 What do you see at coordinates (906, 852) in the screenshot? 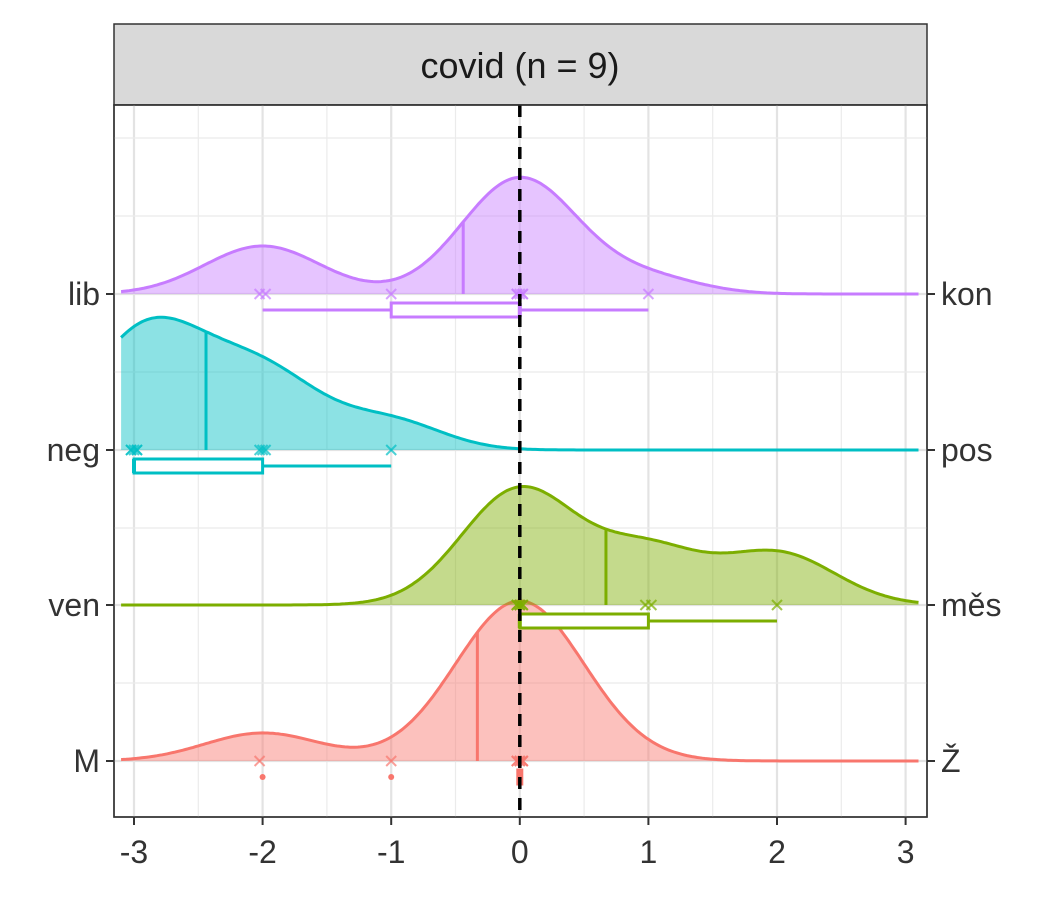
I see `x-tick-label: 3` at bounding box center [906, 852].